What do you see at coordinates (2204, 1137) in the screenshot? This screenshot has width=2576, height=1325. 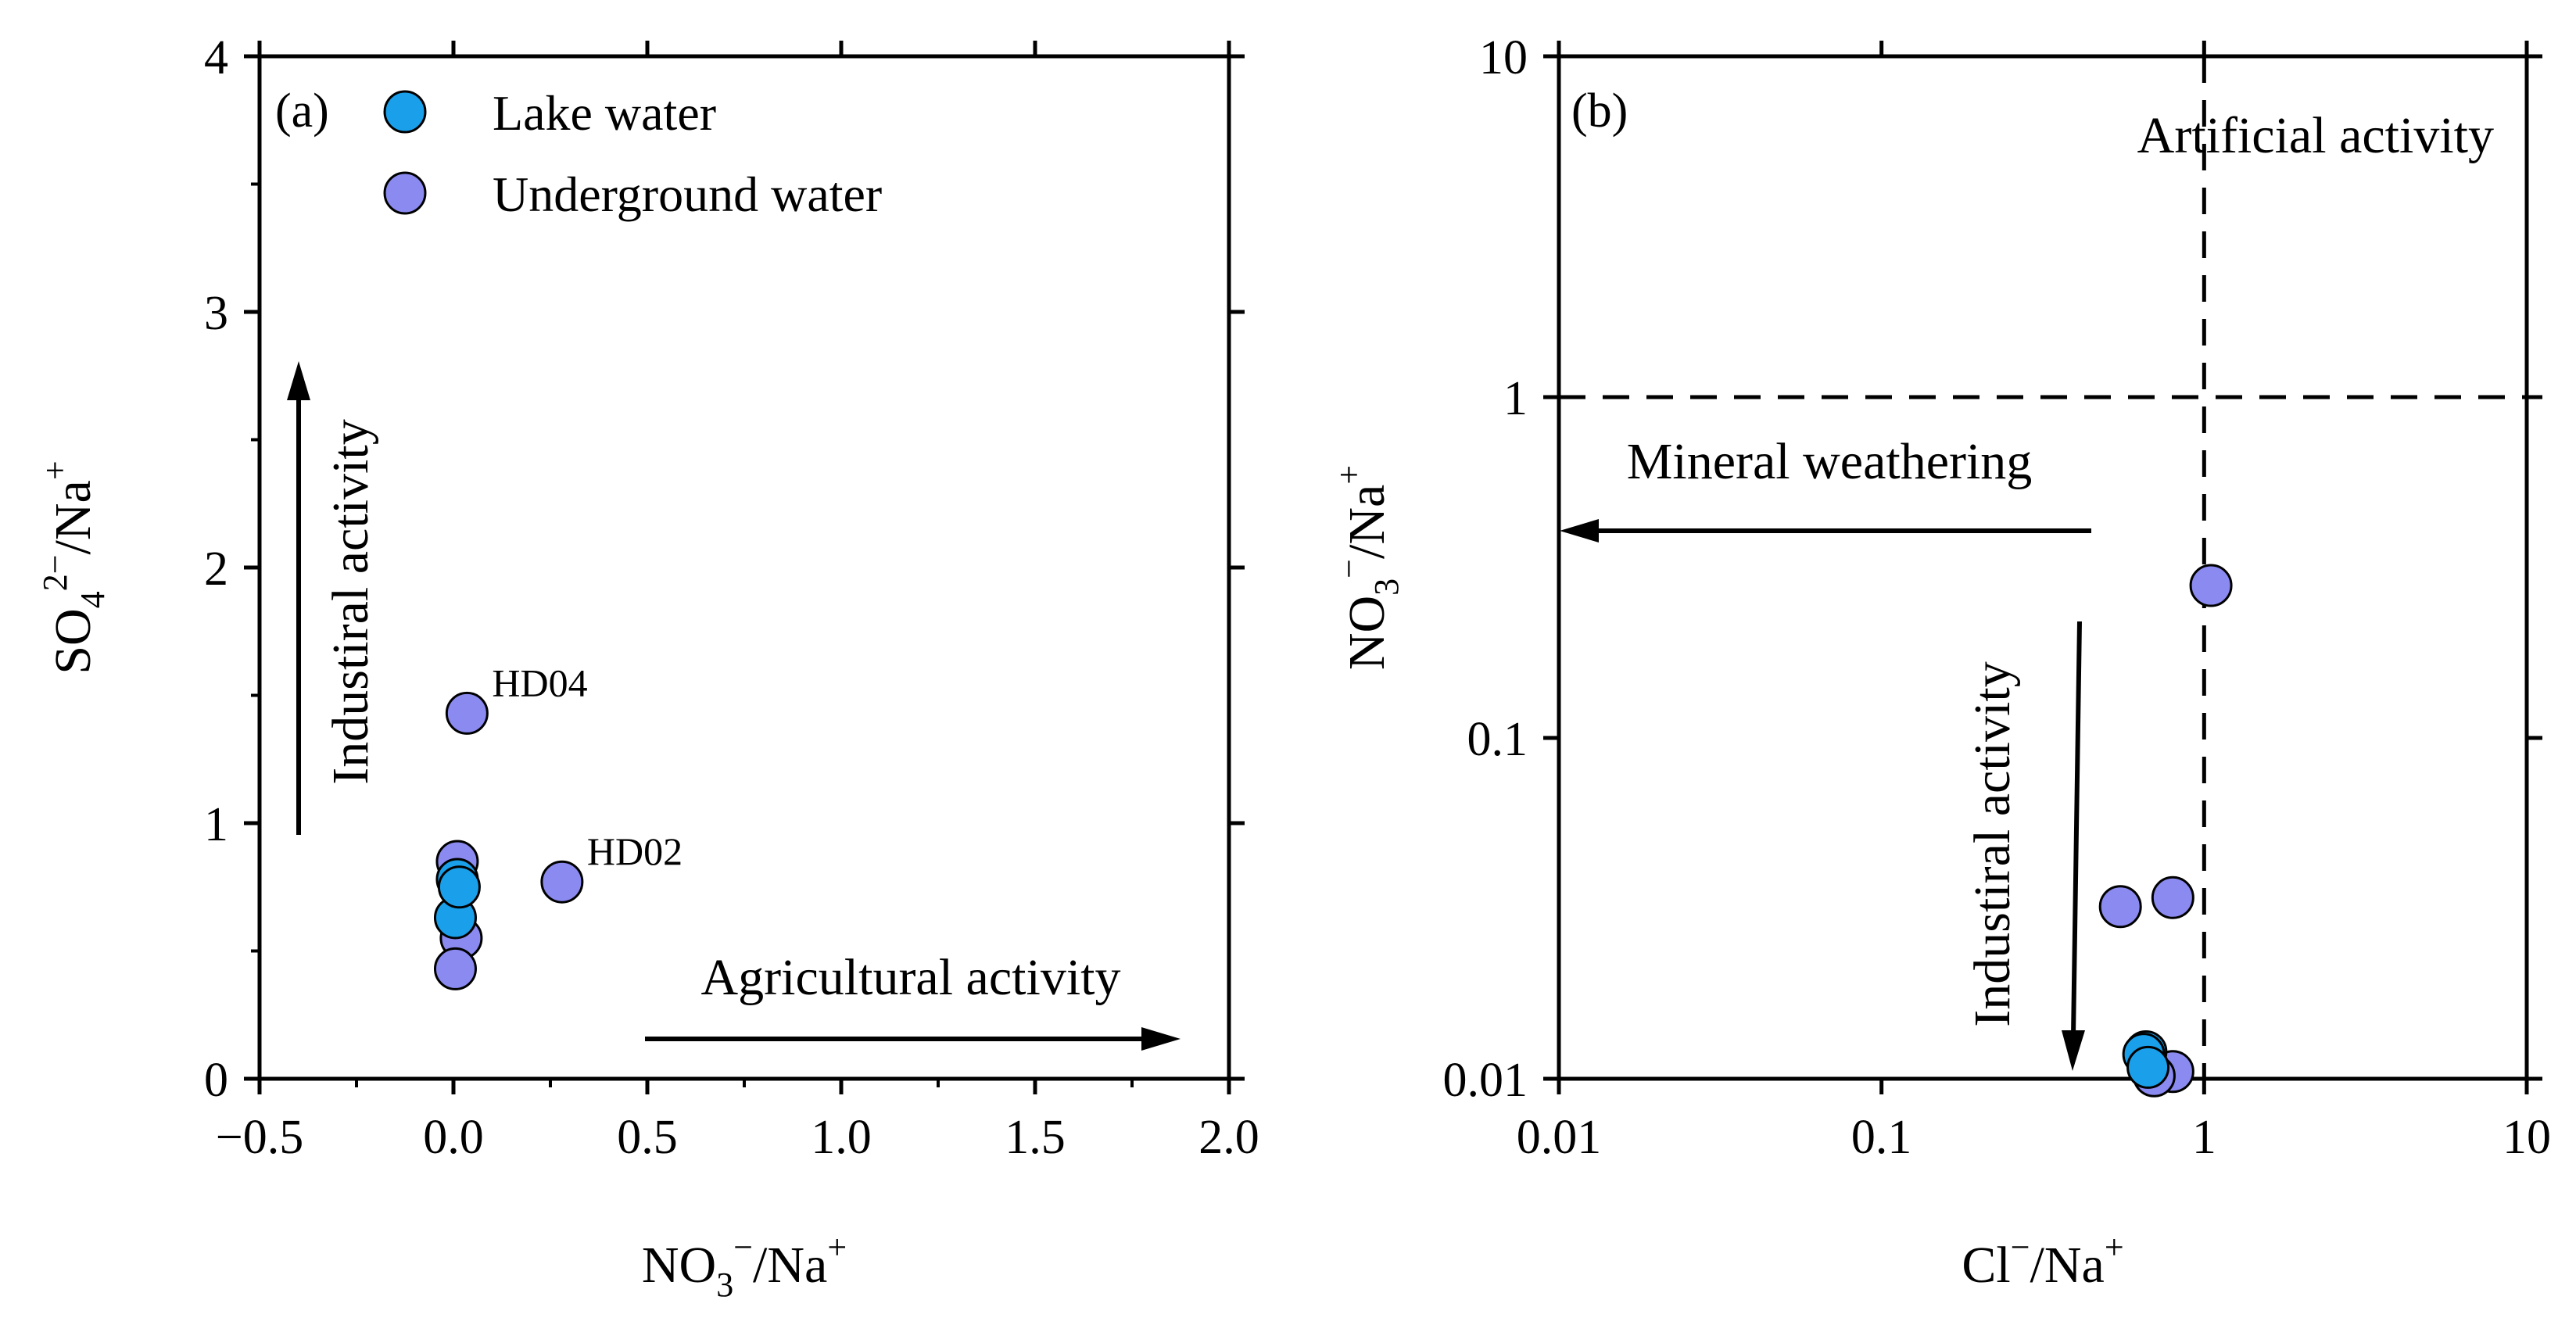 I see `panel-b-x-tick-label: 1` at bounding box center [2204, 1137].